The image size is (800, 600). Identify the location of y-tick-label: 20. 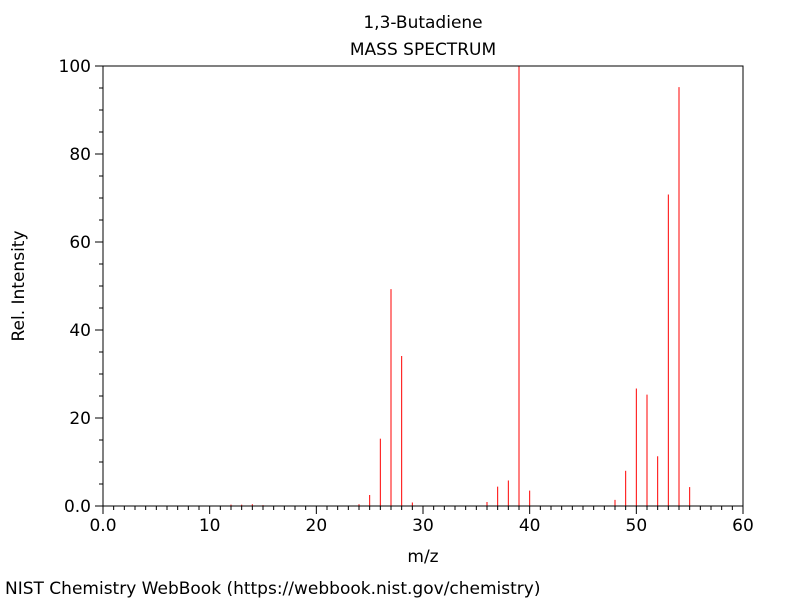
(80, 419).